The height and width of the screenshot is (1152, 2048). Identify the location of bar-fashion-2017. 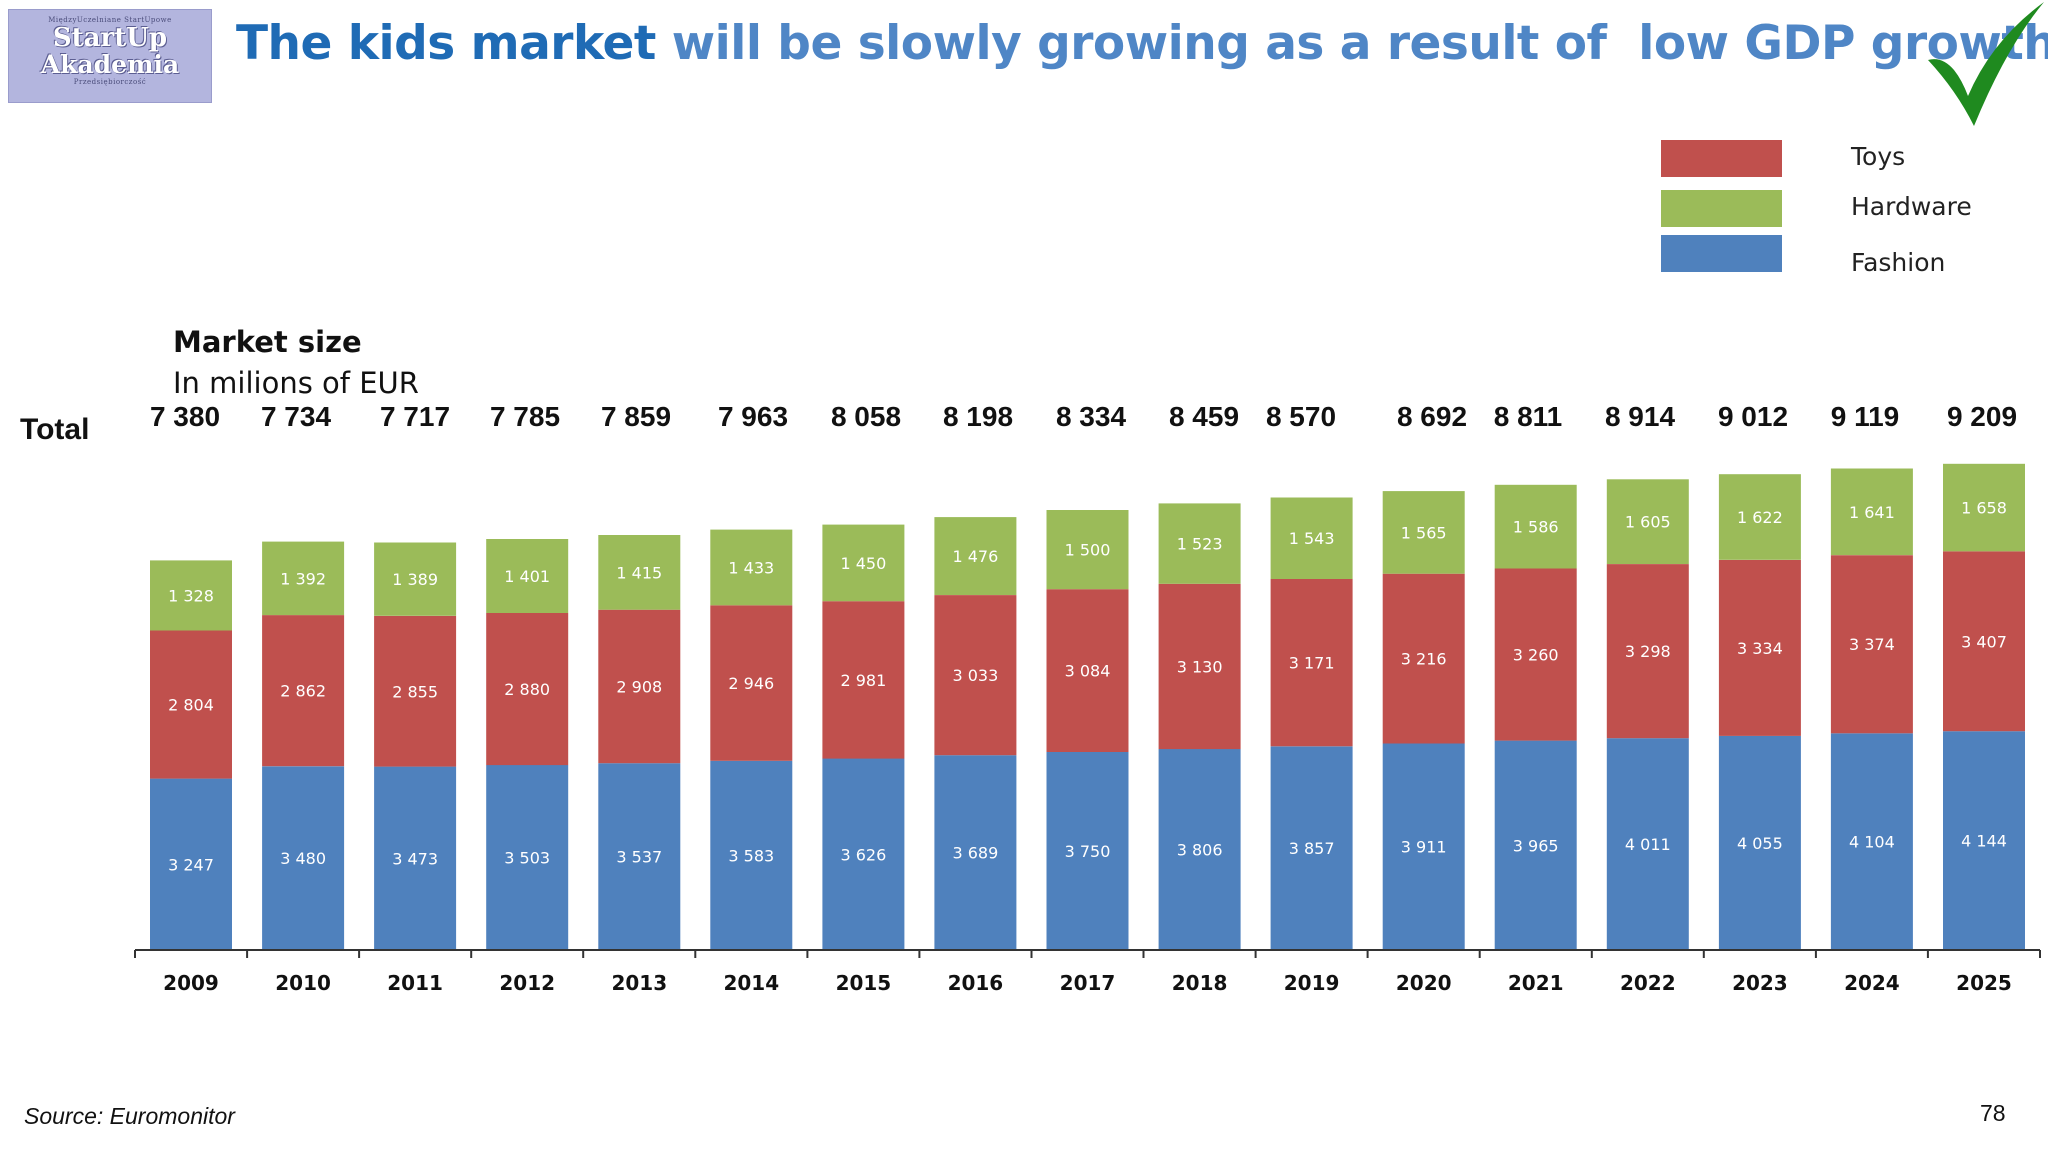
(1087, 851).